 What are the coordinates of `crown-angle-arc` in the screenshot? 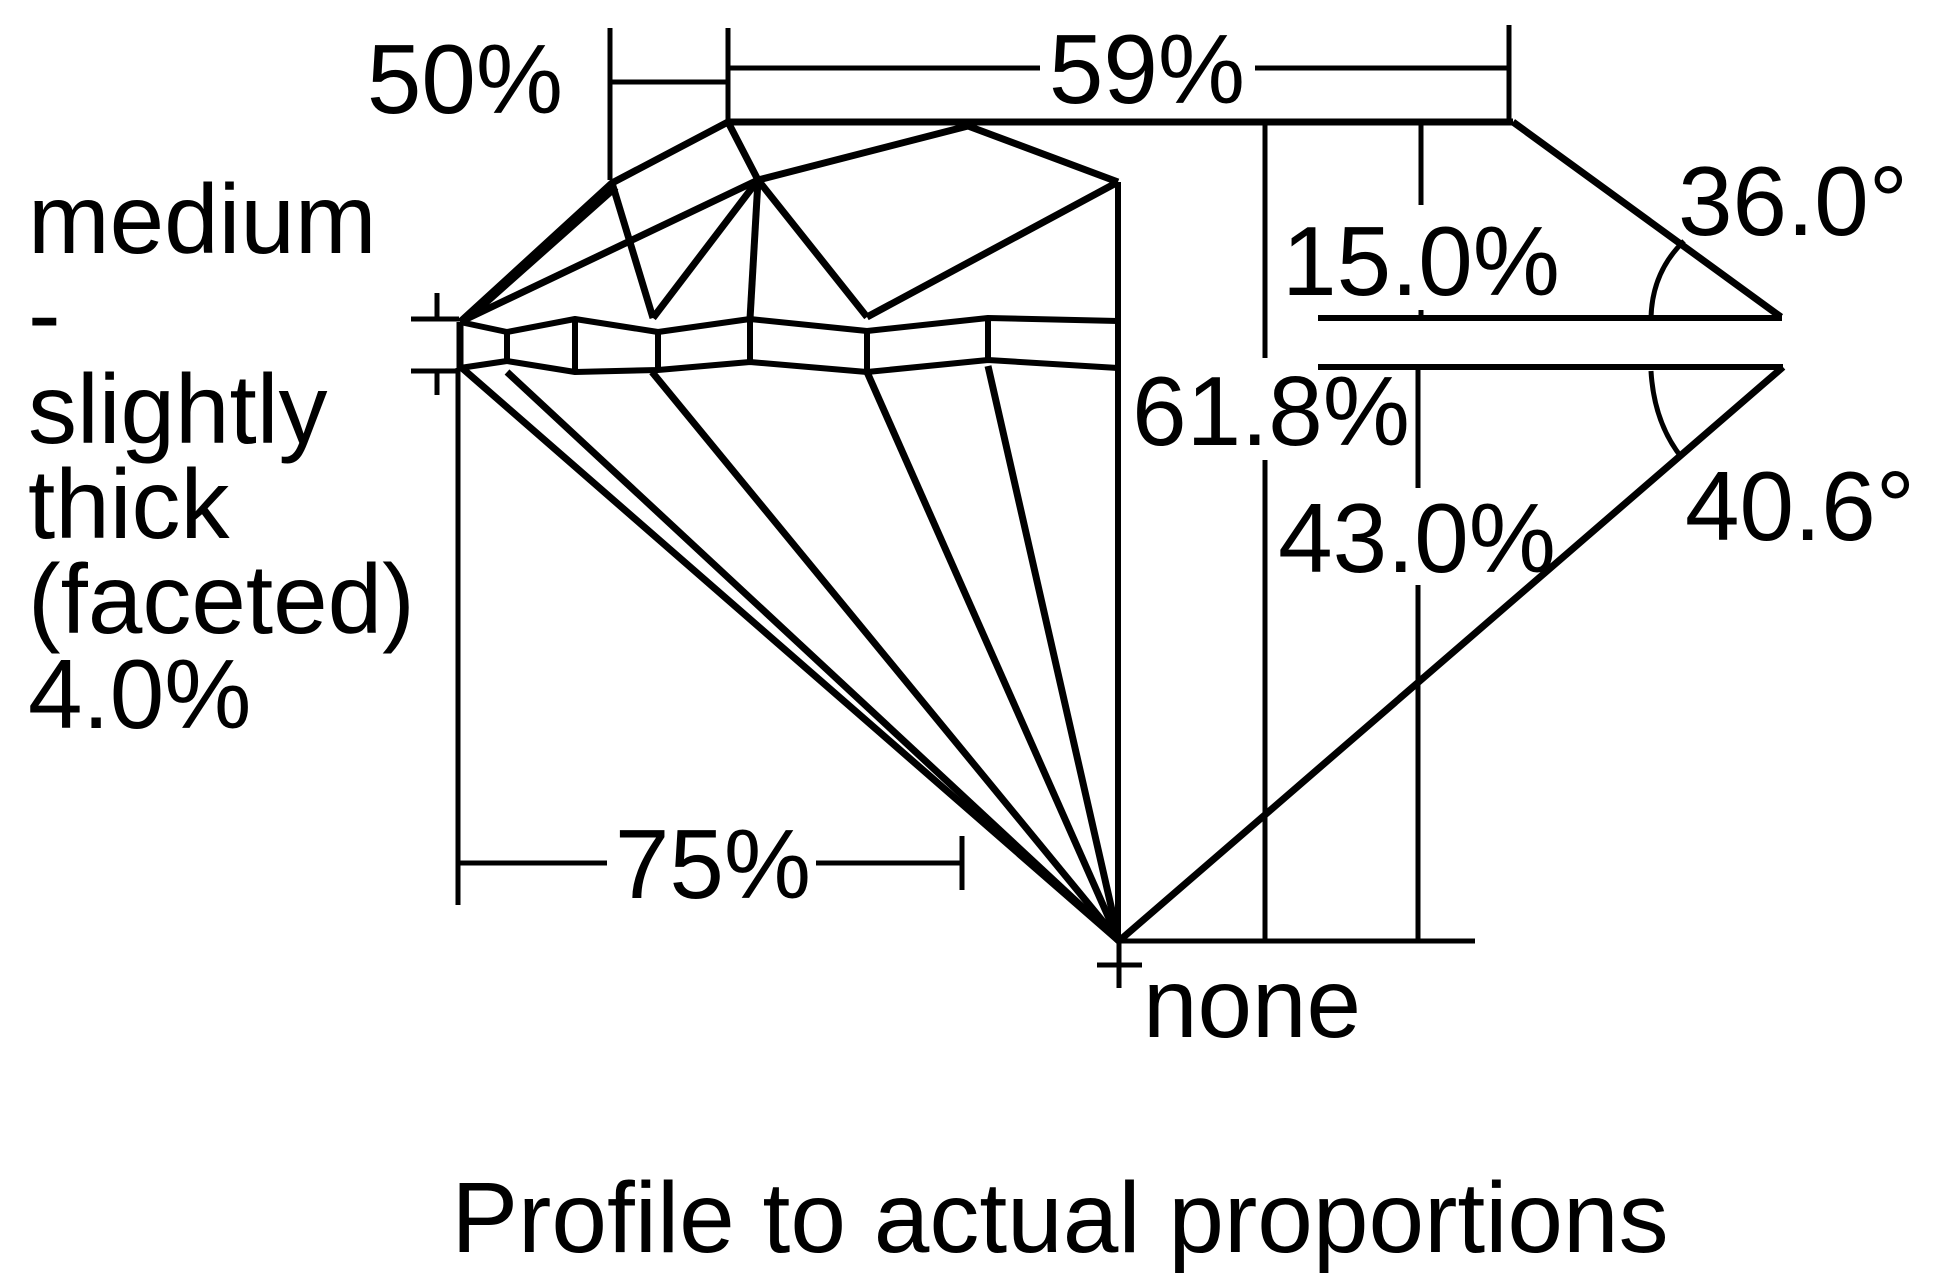 It's located at (1667, 279).